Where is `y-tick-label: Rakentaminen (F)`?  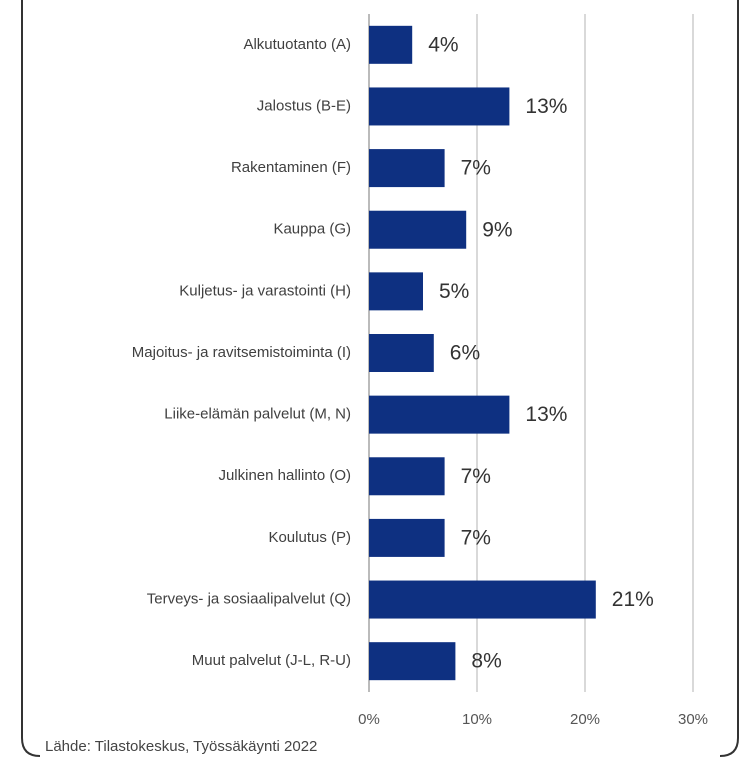 y-tick-label: Rakentaminen (F) is located at coordinates (291, 167).